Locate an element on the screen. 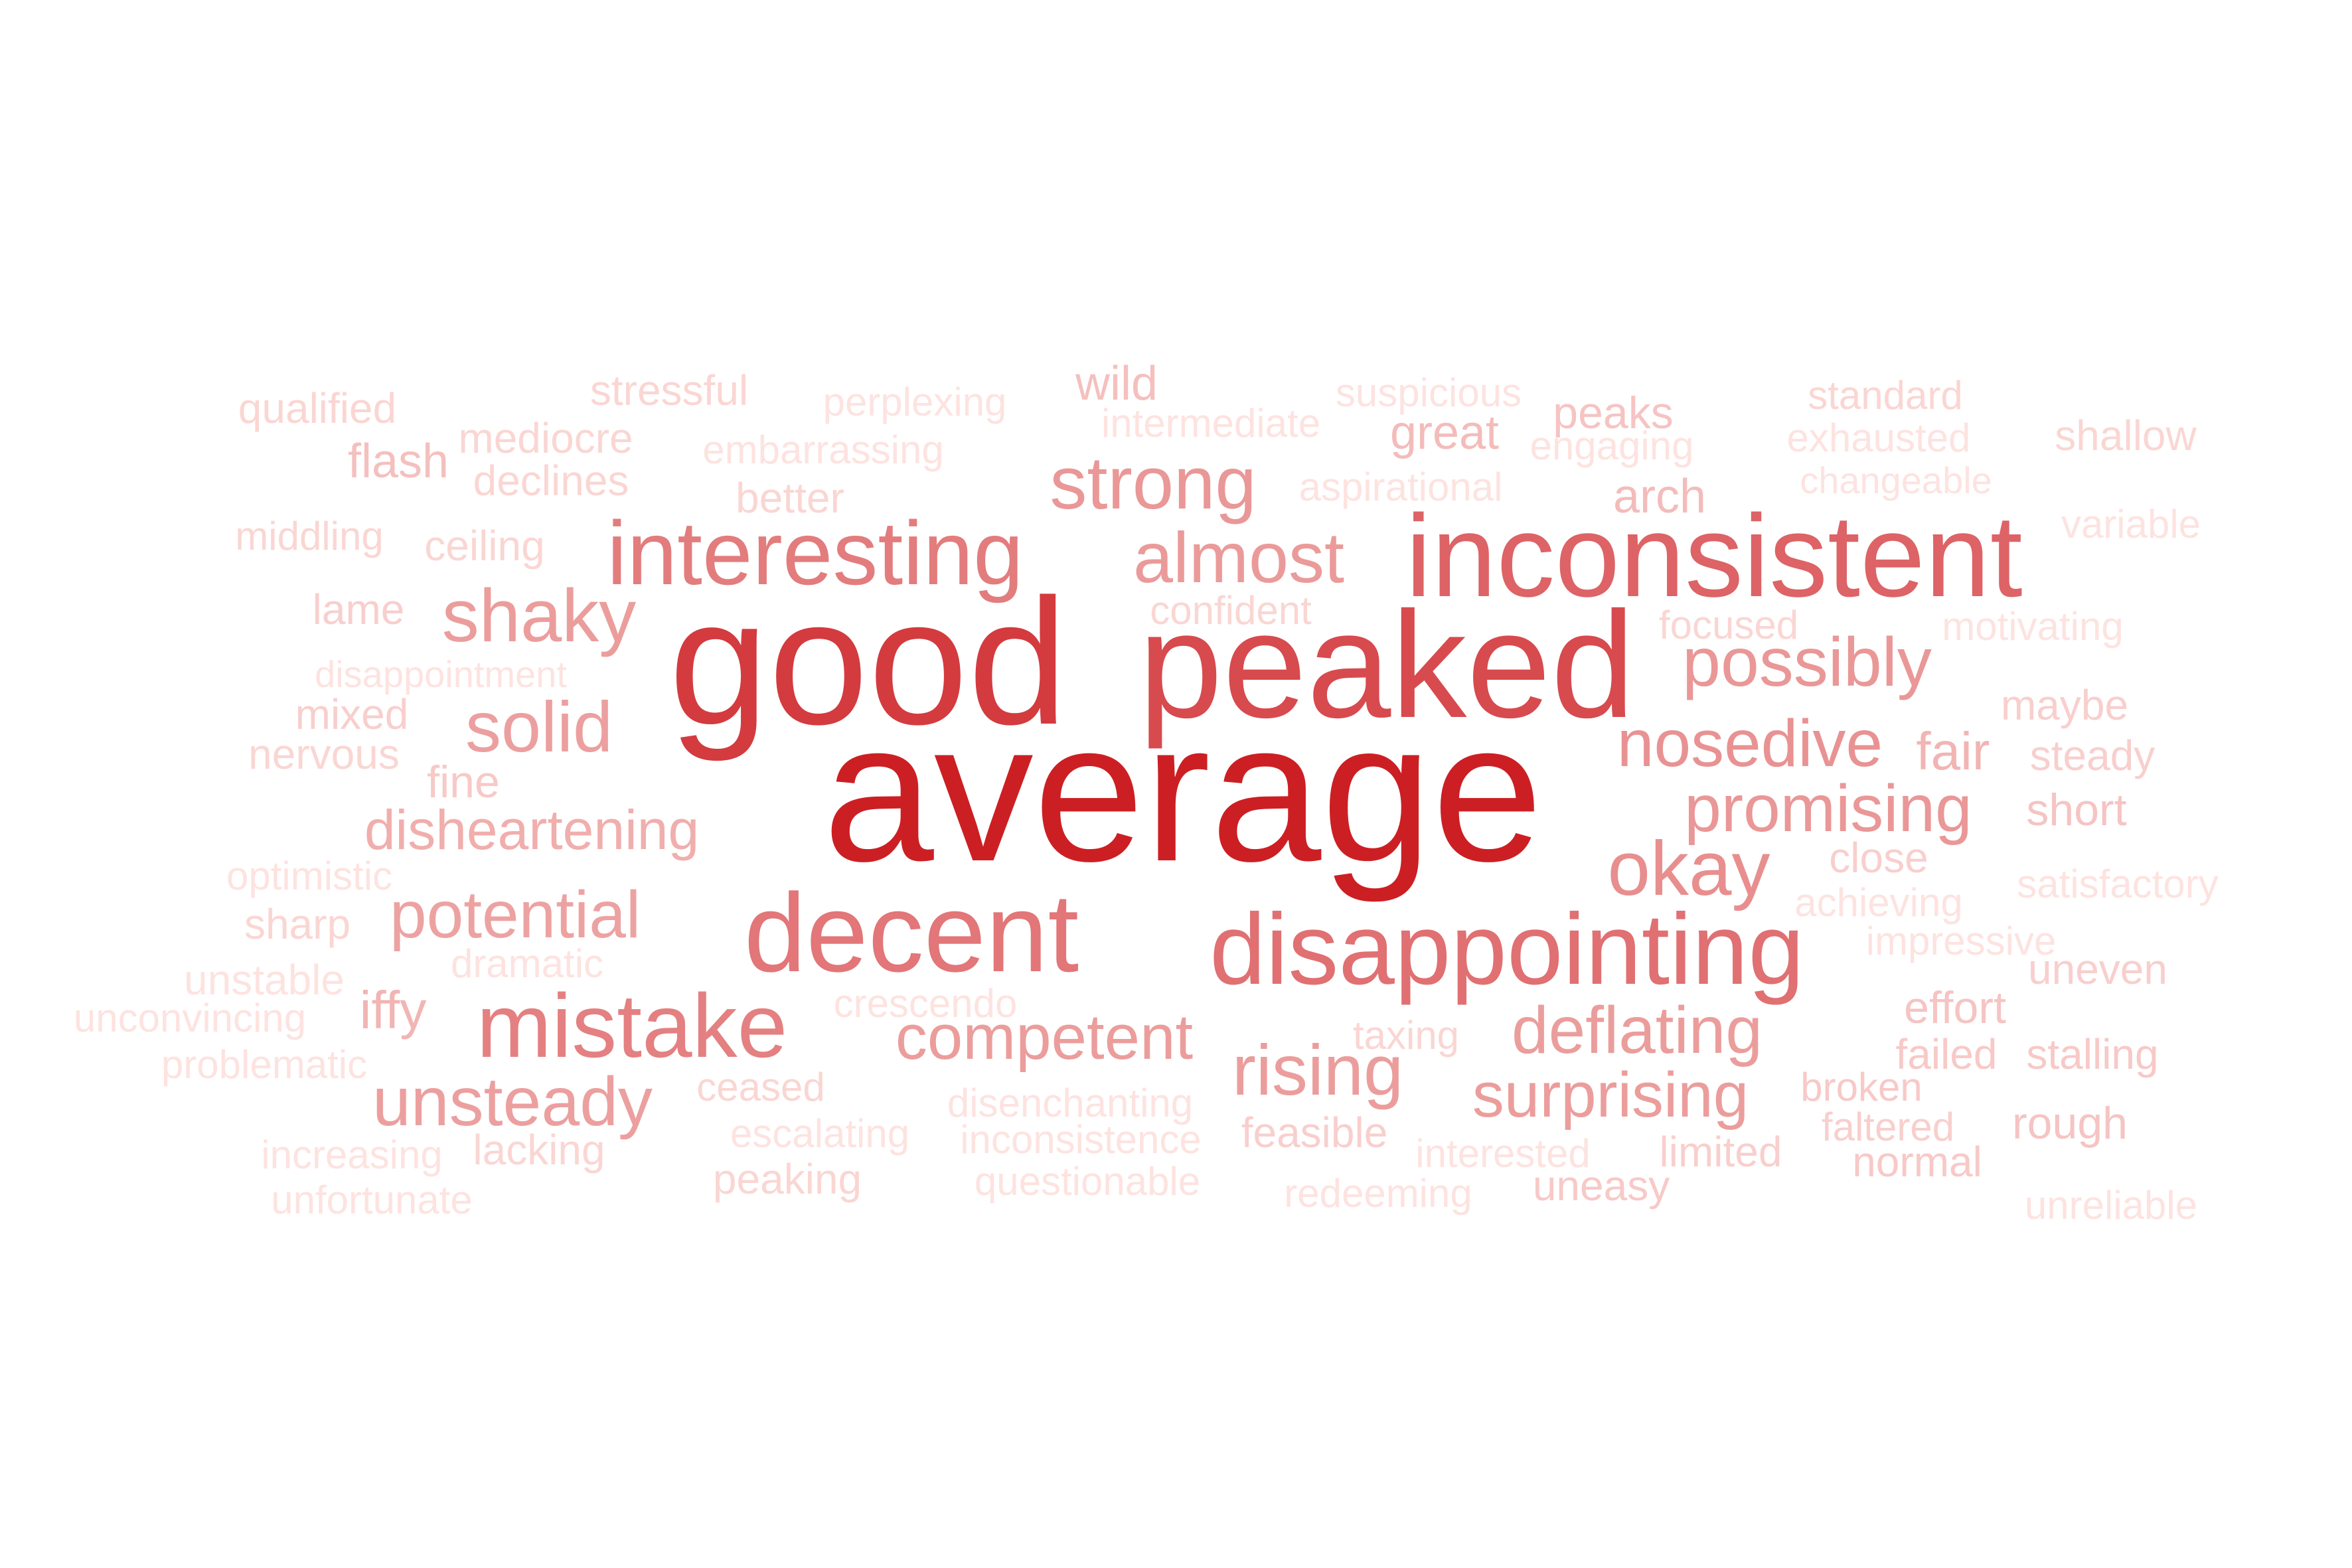 The image size is (2352, 1568). cloud-word: uneasy is located at coordinates (1601, 1186).